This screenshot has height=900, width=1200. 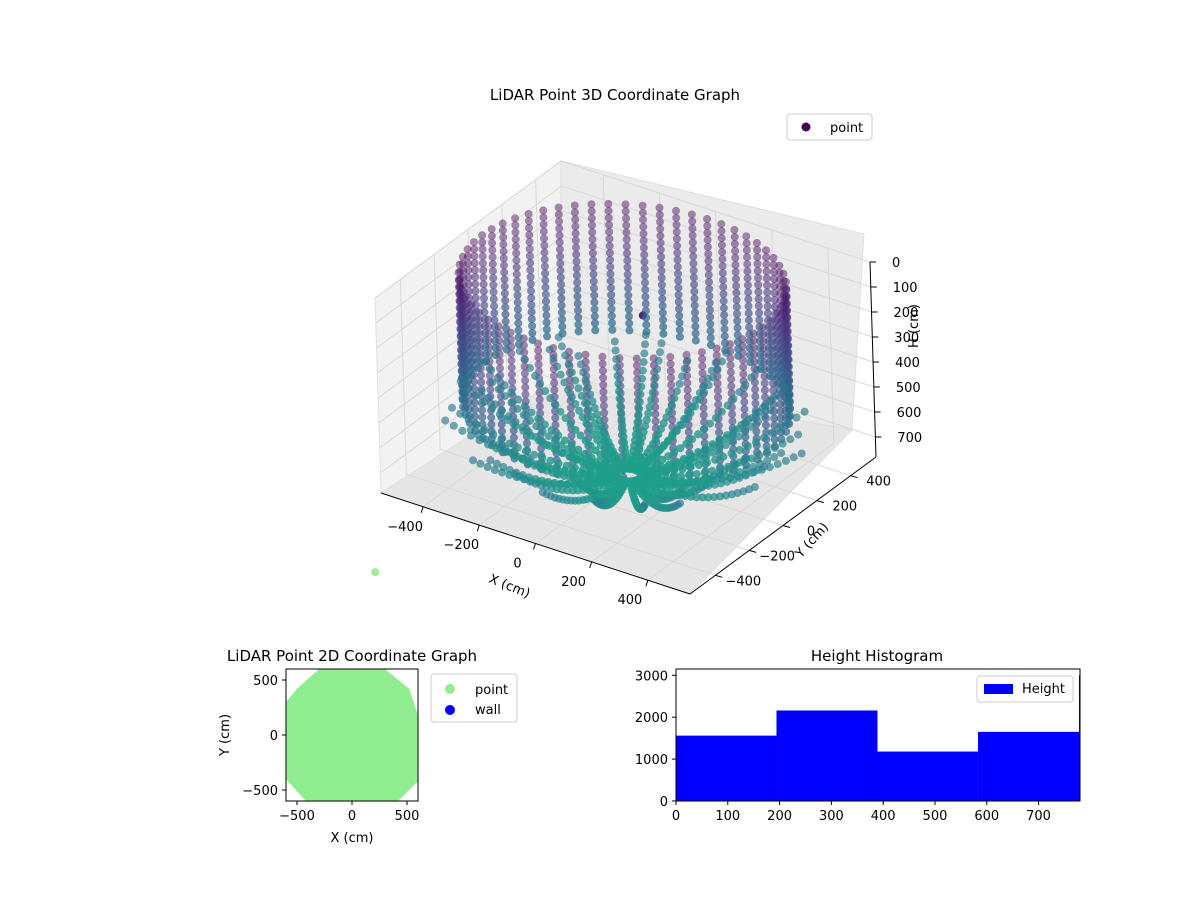 What do you see at coordinates (422, 509) in the screenshot?
I see `x-tick-mark-3d` at bounding box center [422, 509].